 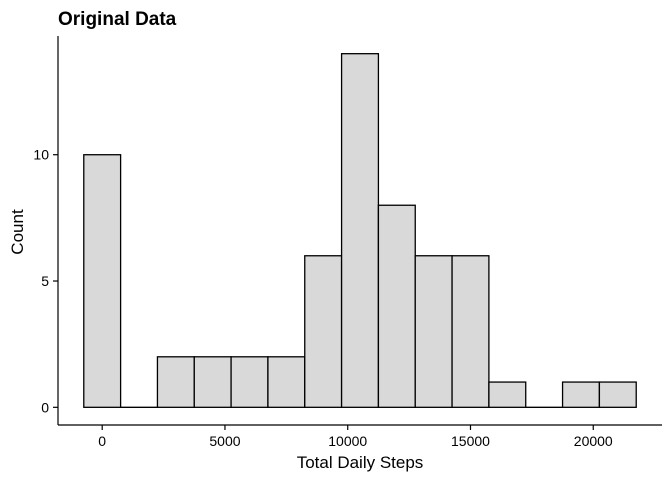 I want to click on x-tick-label-3: 15000, so click(x=470, y=441).